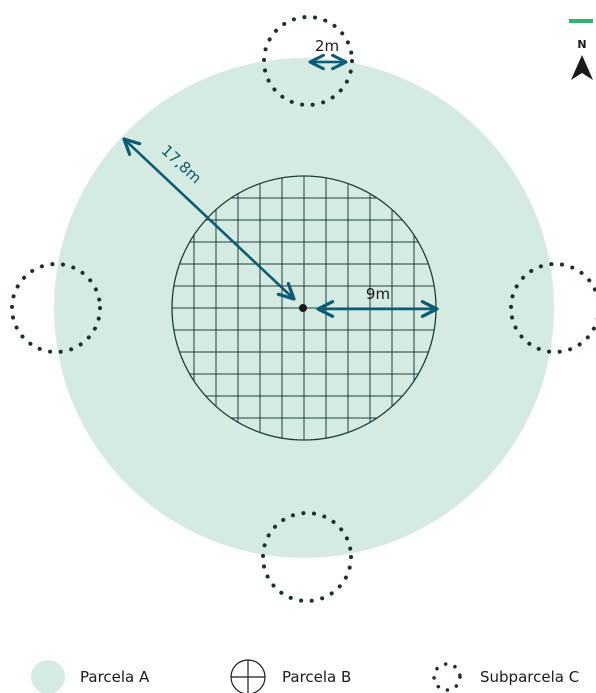 This screenshot has height=693, width=596. I want to click on plot-center-point, so click(303, 308).